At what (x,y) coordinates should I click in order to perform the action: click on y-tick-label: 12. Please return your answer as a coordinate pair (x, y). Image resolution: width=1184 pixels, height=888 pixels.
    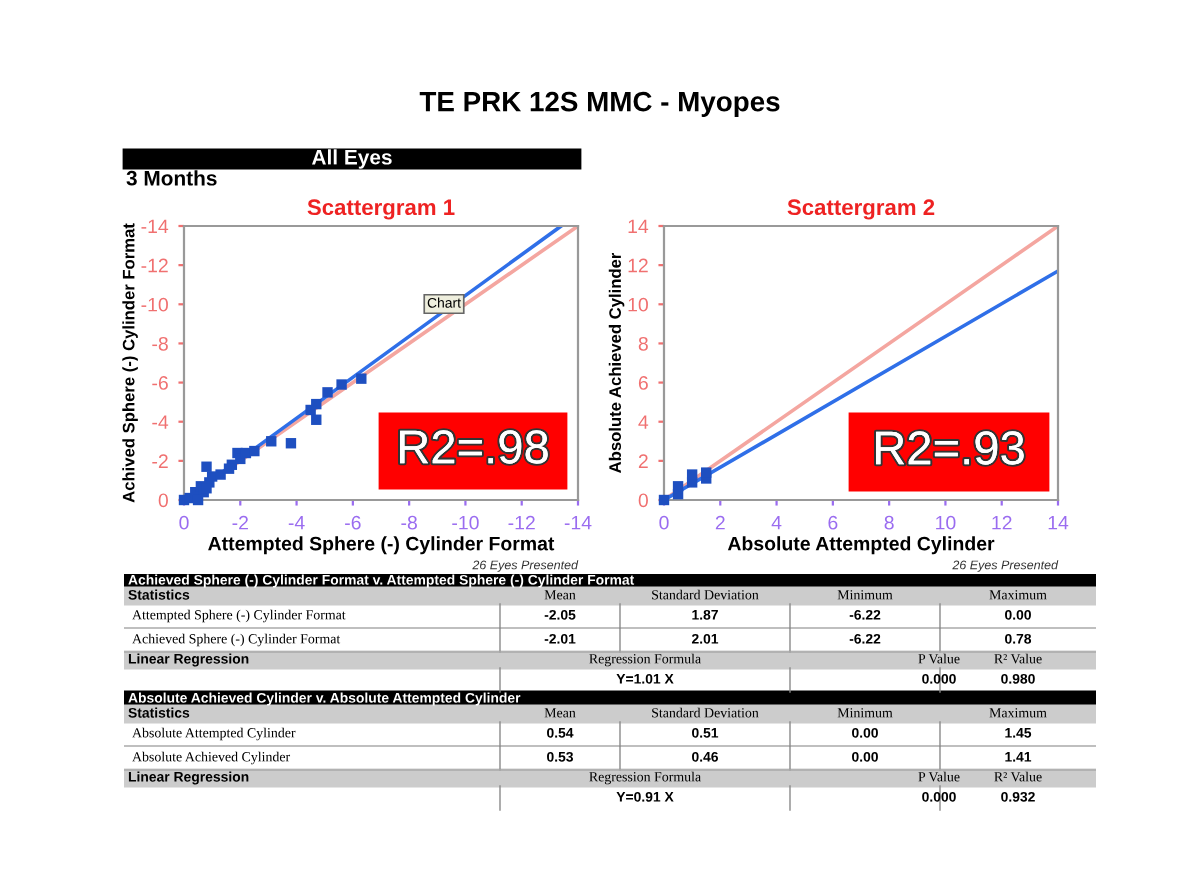
    Looking at the image, I should click on (638, 265).